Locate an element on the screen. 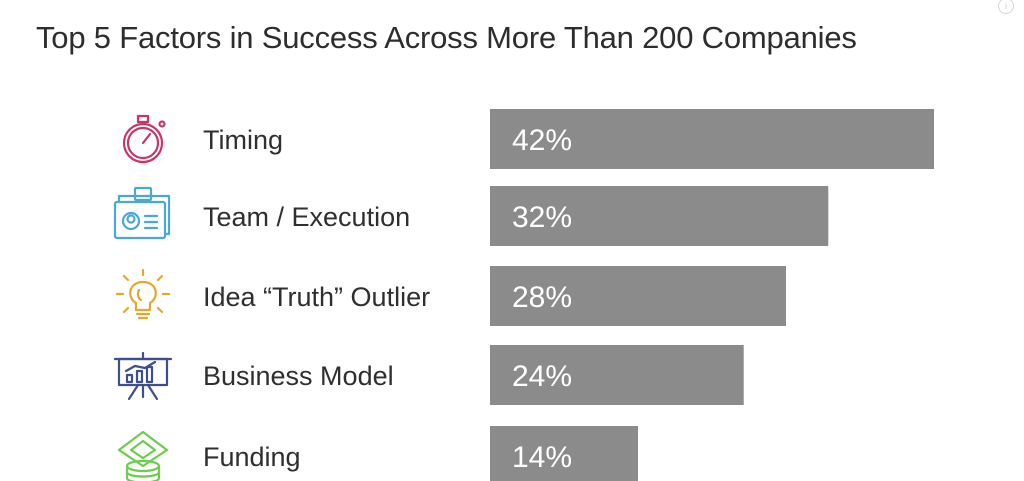  category-label: Business Model is located at coordinates (298, 376).